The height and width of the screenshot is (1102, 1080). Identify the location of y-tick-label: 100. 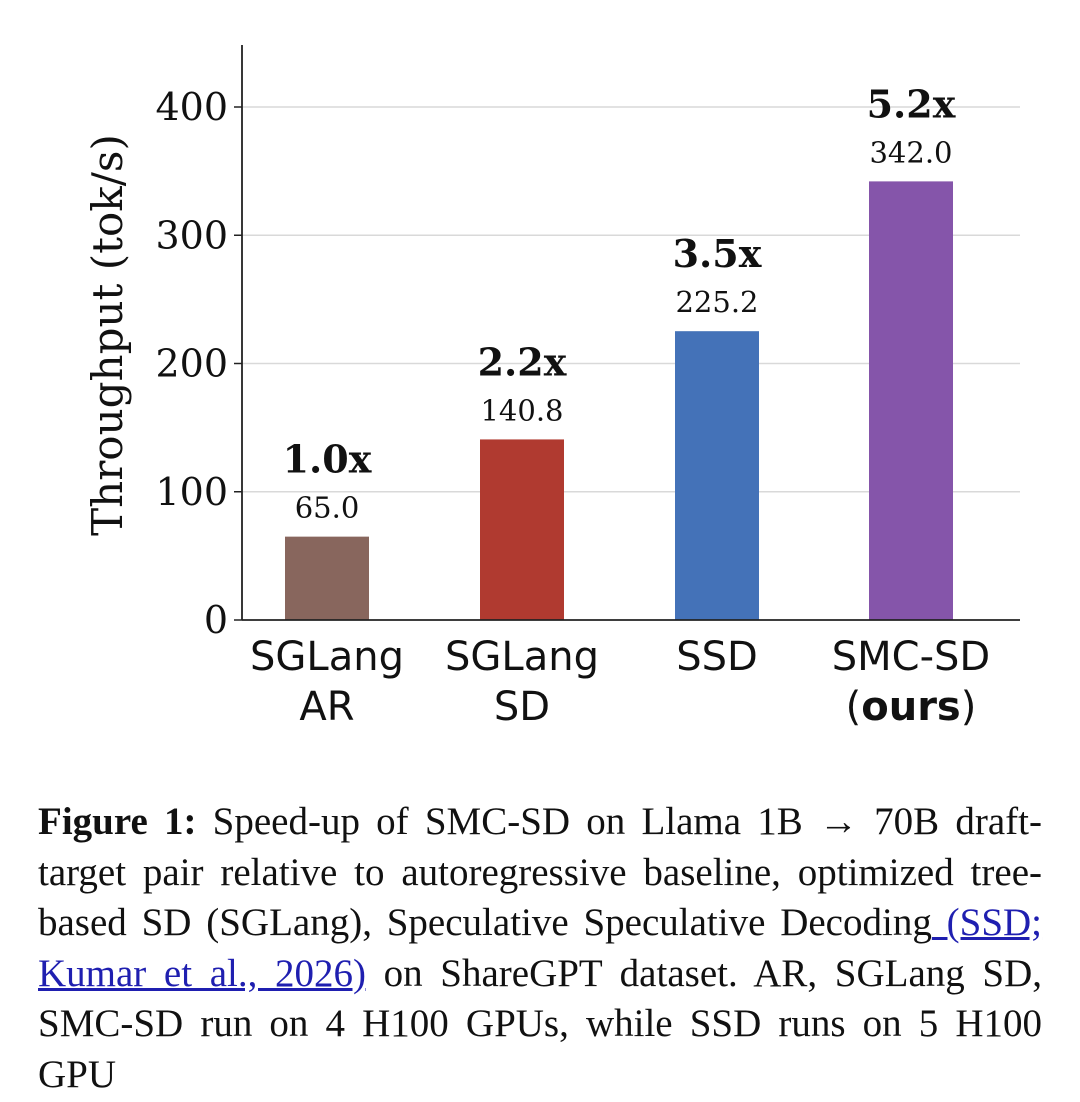
(191, 492).